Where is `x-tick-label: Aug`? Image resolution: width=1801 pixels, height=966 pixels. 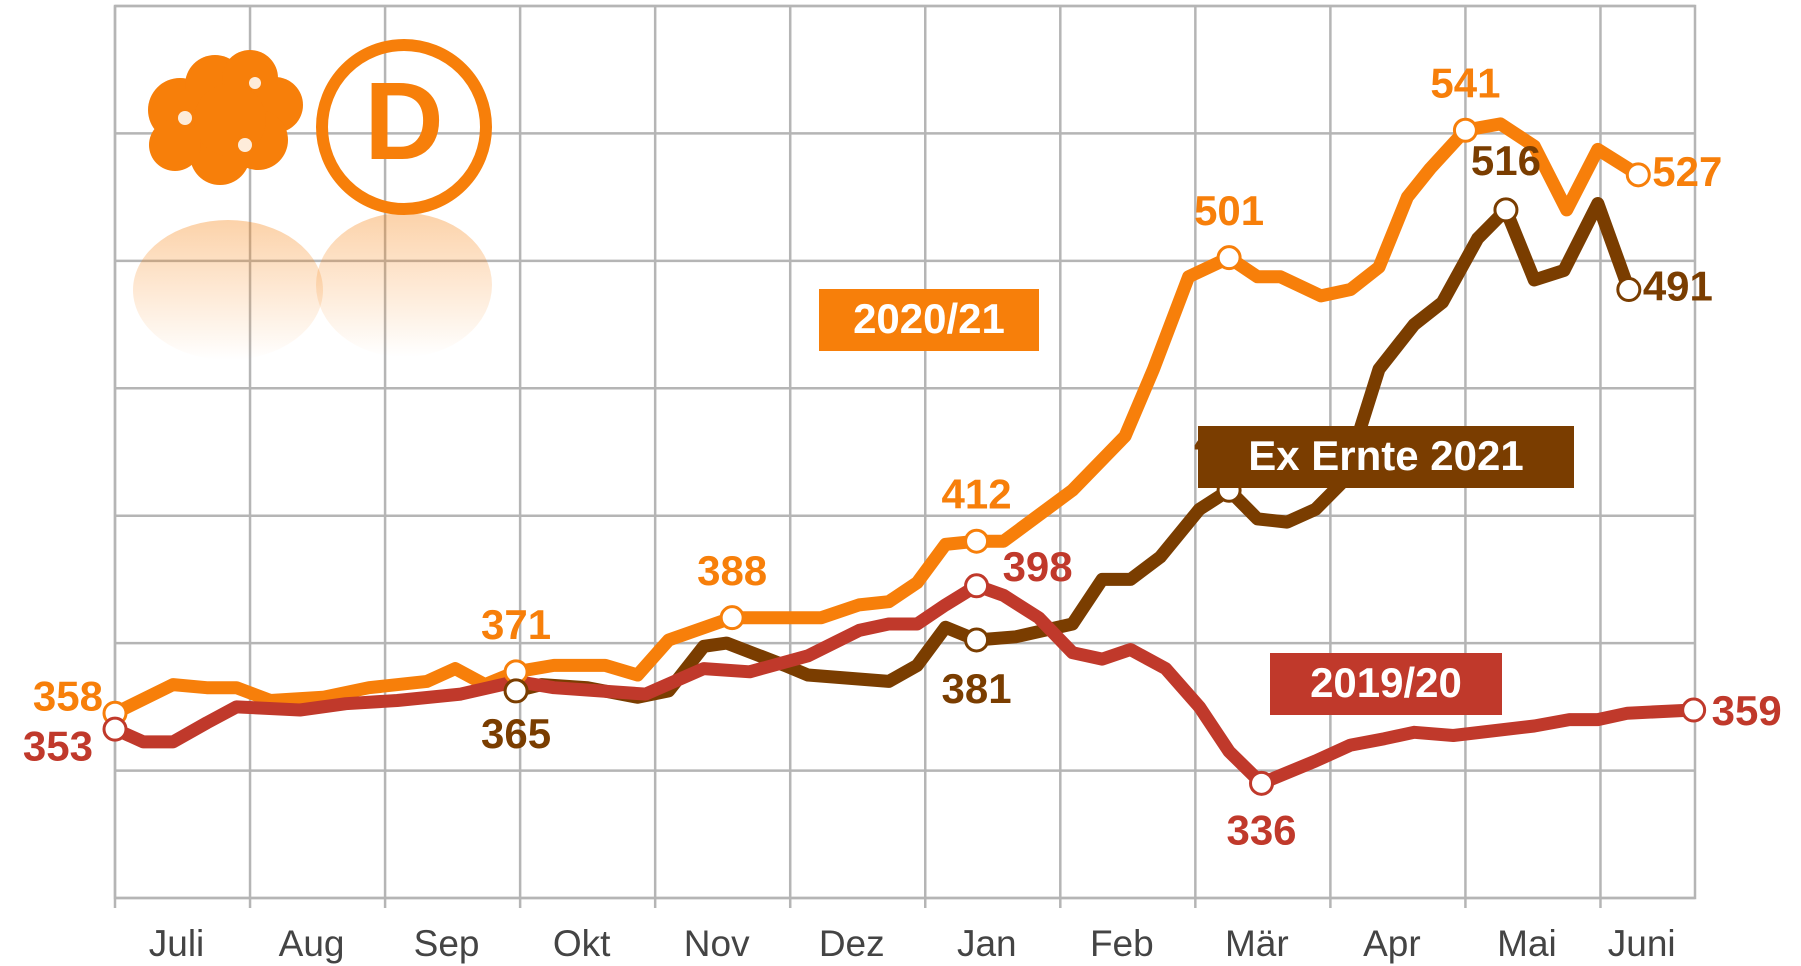 x-tick-label: Aug is located at coordinates (312, 943).